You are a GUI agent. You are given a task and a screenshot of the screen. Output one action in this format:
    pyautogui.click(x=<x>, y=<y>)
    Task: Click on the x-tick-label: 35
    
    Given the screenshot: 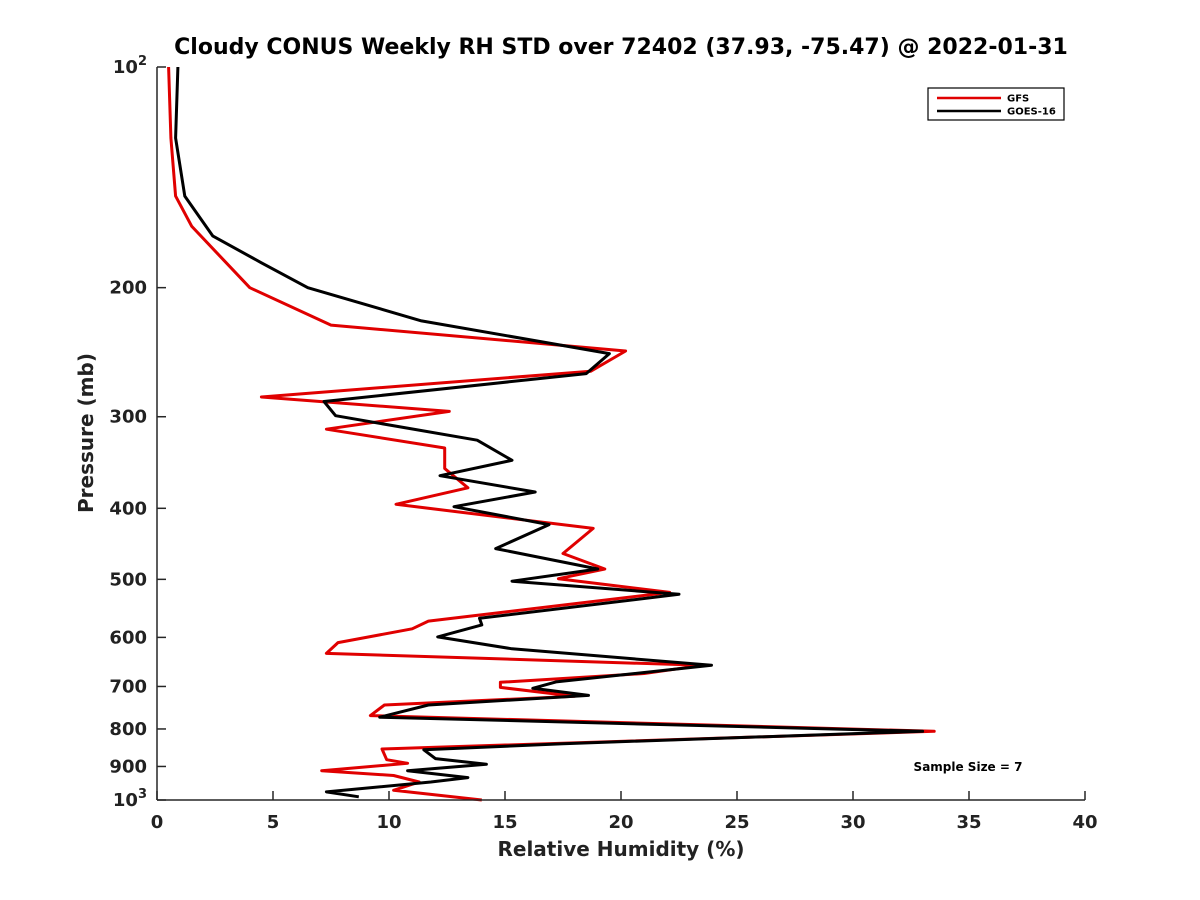 What is the action you would take?
    pyautogui.click(x=968, y=822)
    